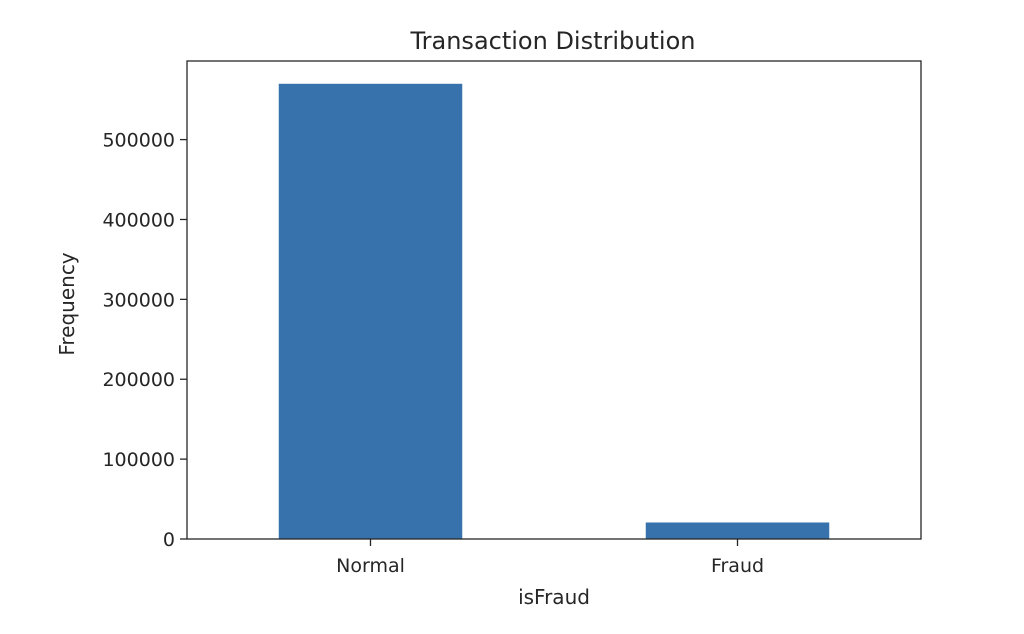  I want to click on y-tick-label: 0, so click(169, 540).